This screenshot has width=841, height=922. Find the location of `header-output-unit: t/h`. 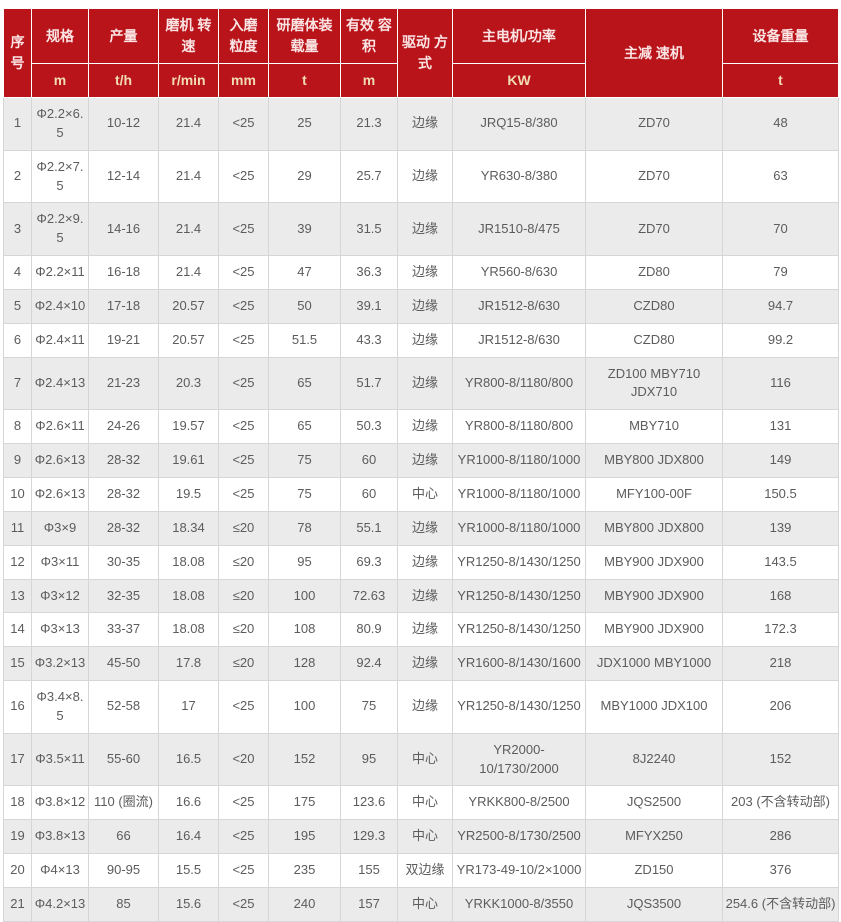

header-output-unit: t/h is located at coordinates (123, 80).